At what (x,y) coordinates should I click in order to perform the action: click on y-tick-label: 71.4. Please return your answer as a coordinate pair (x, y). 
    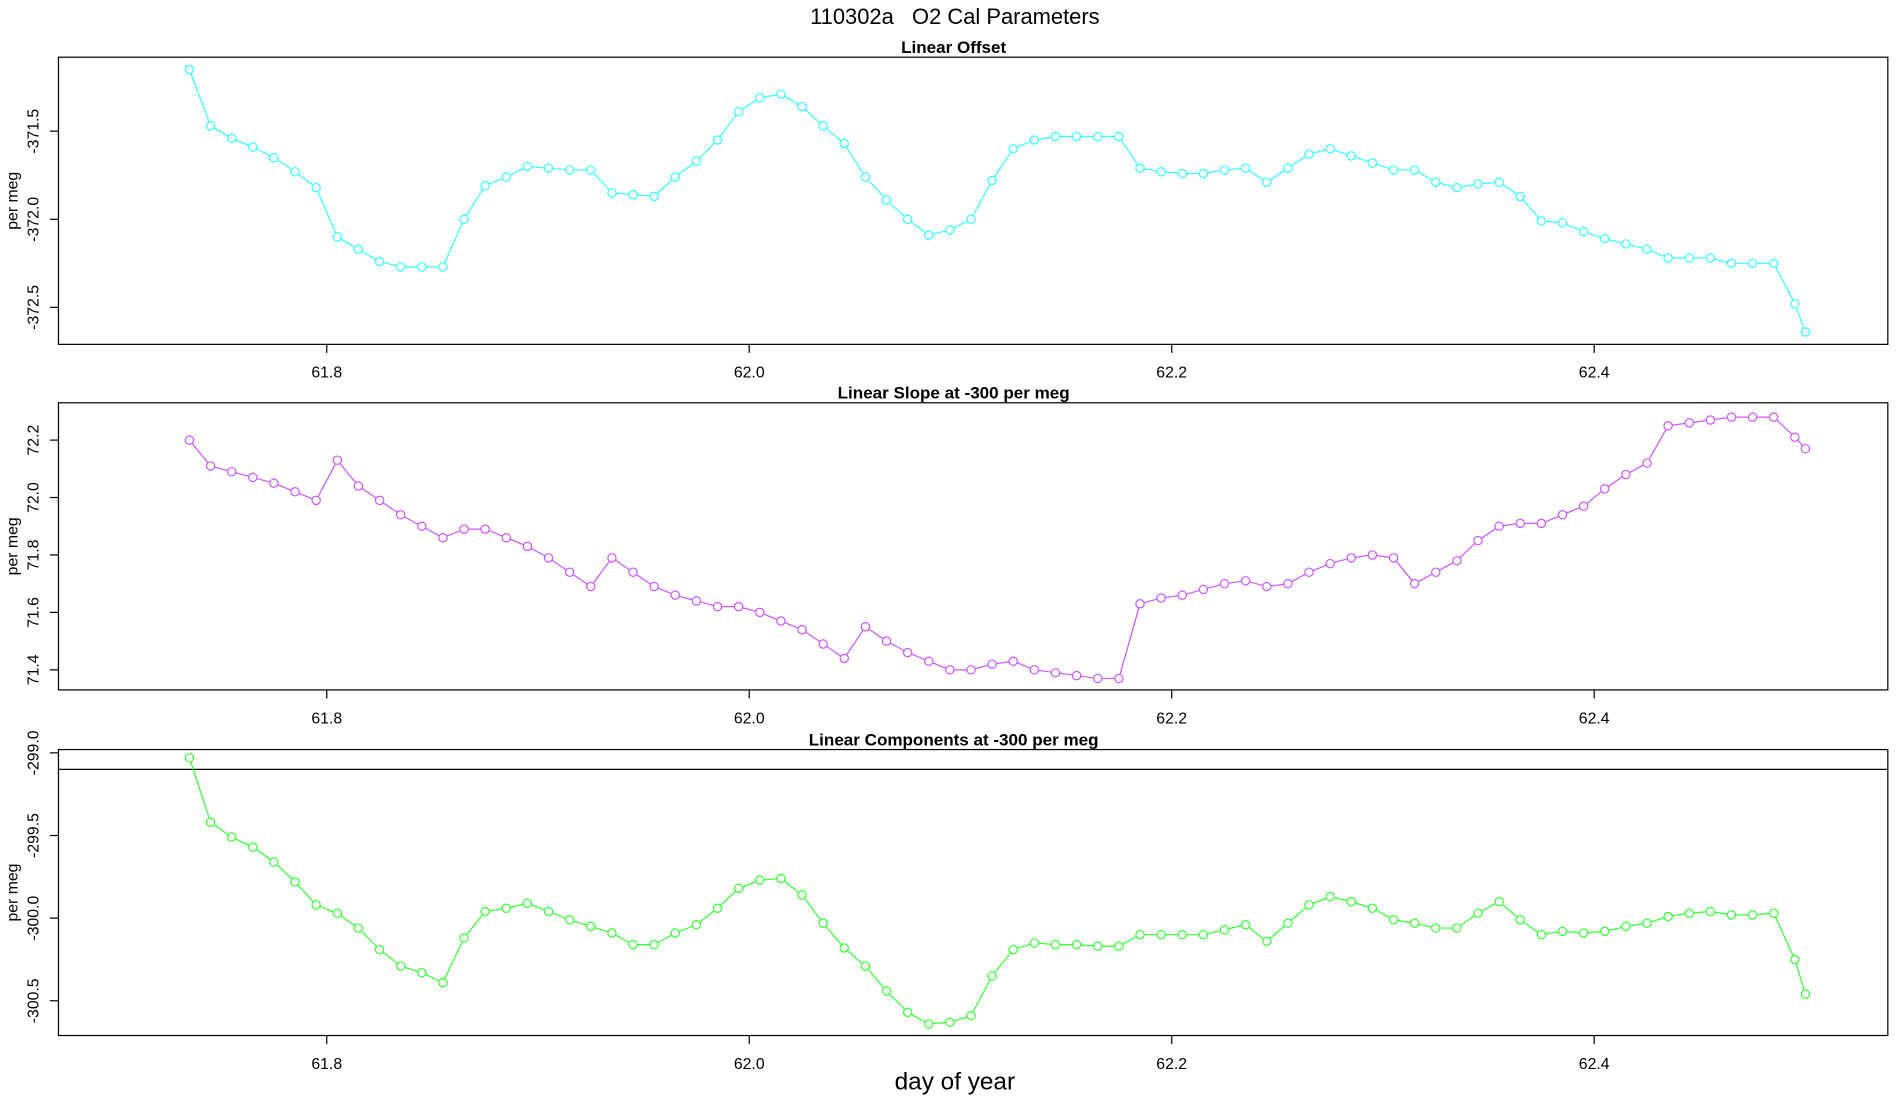
    Looking at the image, I should click on (33, 669).